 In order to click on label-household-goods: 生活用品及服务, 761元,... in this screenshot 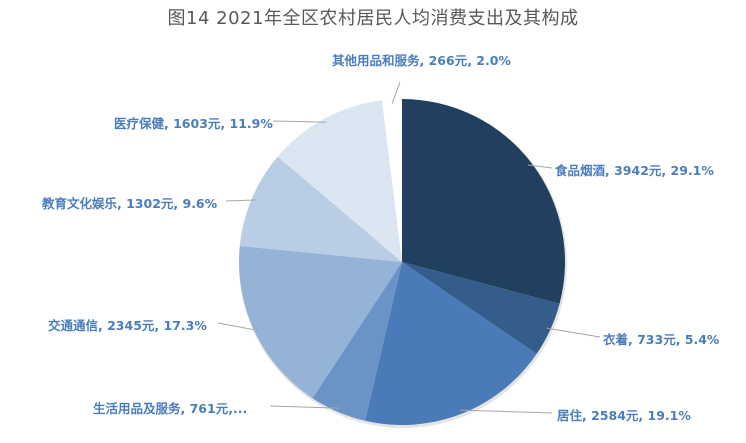, I will do `click(170, 408)`.